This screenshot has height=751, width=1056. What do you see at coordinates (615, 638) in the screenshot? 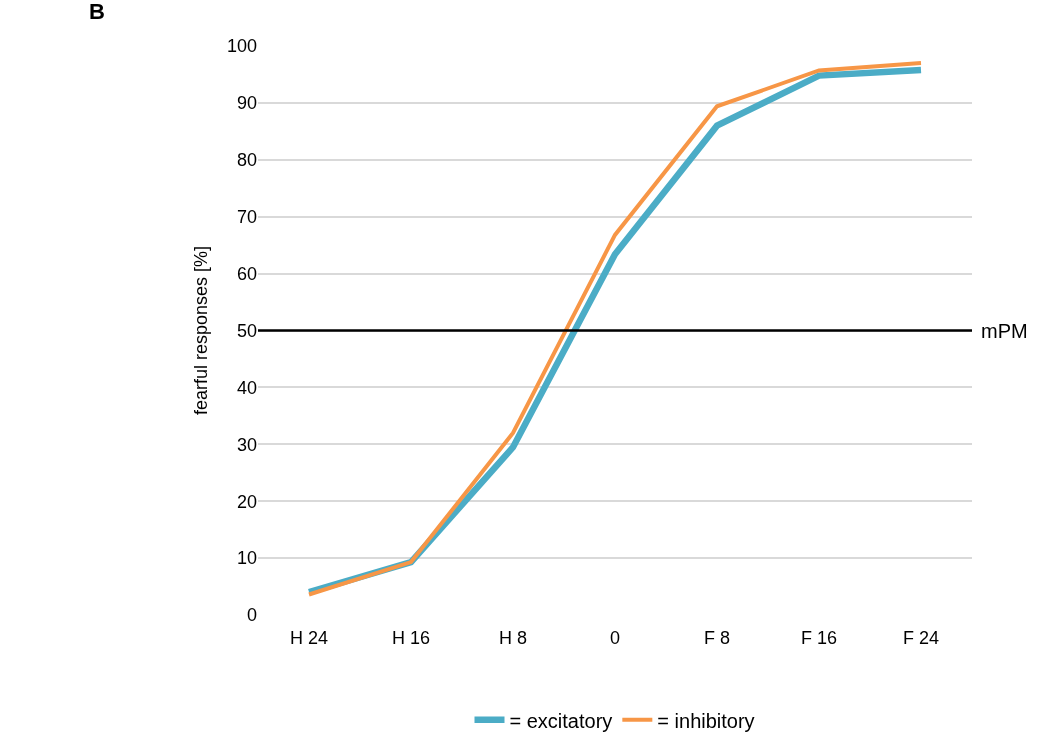
I see `x-tick-label: 0` at bounding box center [615, 638].